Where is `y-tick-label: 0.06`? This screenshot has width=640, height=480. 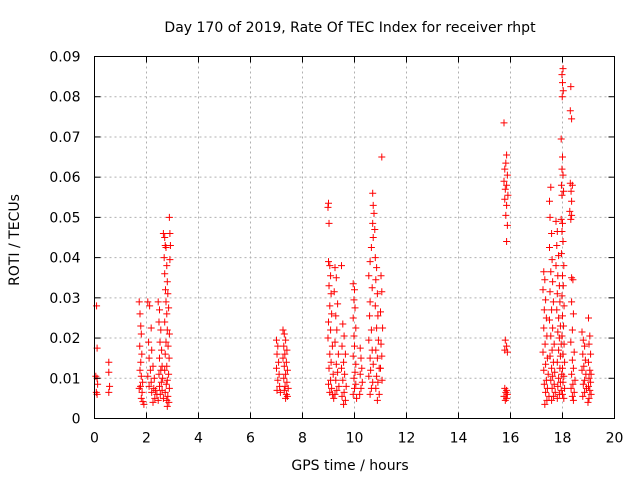
y-tick-label: 0.06 is located at coordinates (64, 178).